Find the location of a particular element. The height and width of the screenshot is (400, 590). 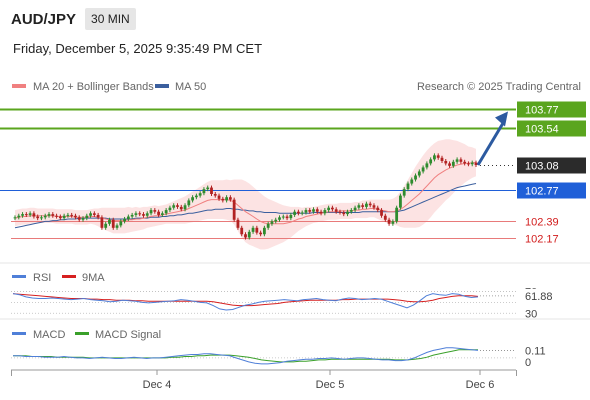

level-label-bg-last is located at coordinates (551, 165).